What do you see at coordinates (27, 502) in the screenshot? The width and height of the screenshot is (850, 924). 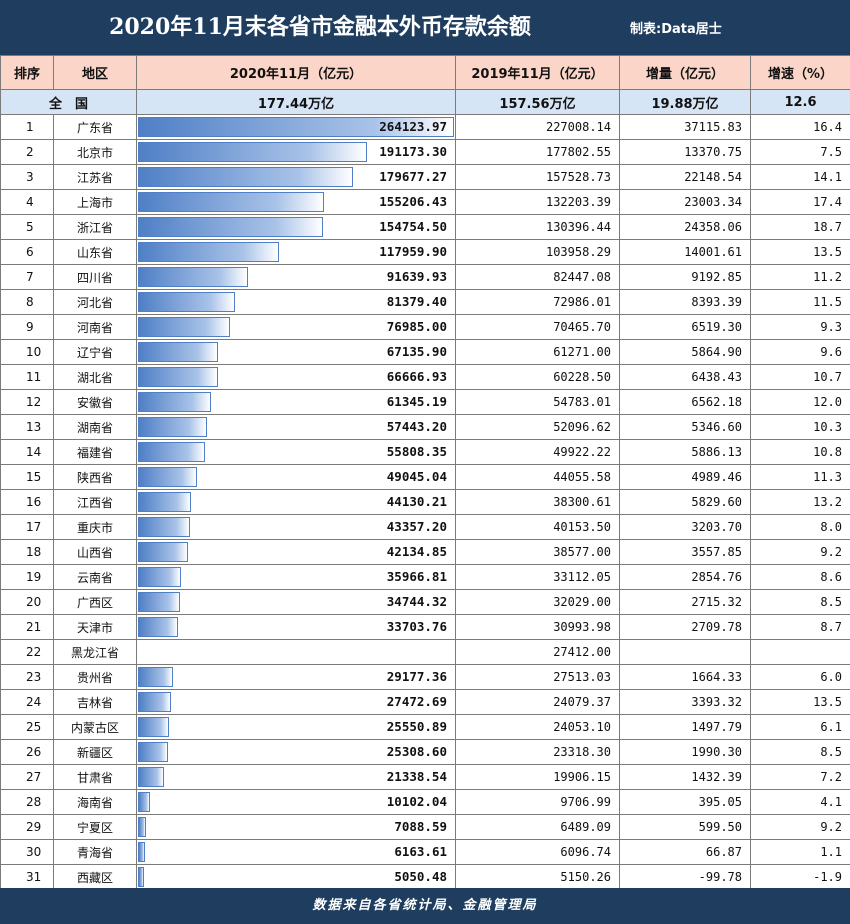 I see `rank-cell: 16` at bounding box center [27, 502].